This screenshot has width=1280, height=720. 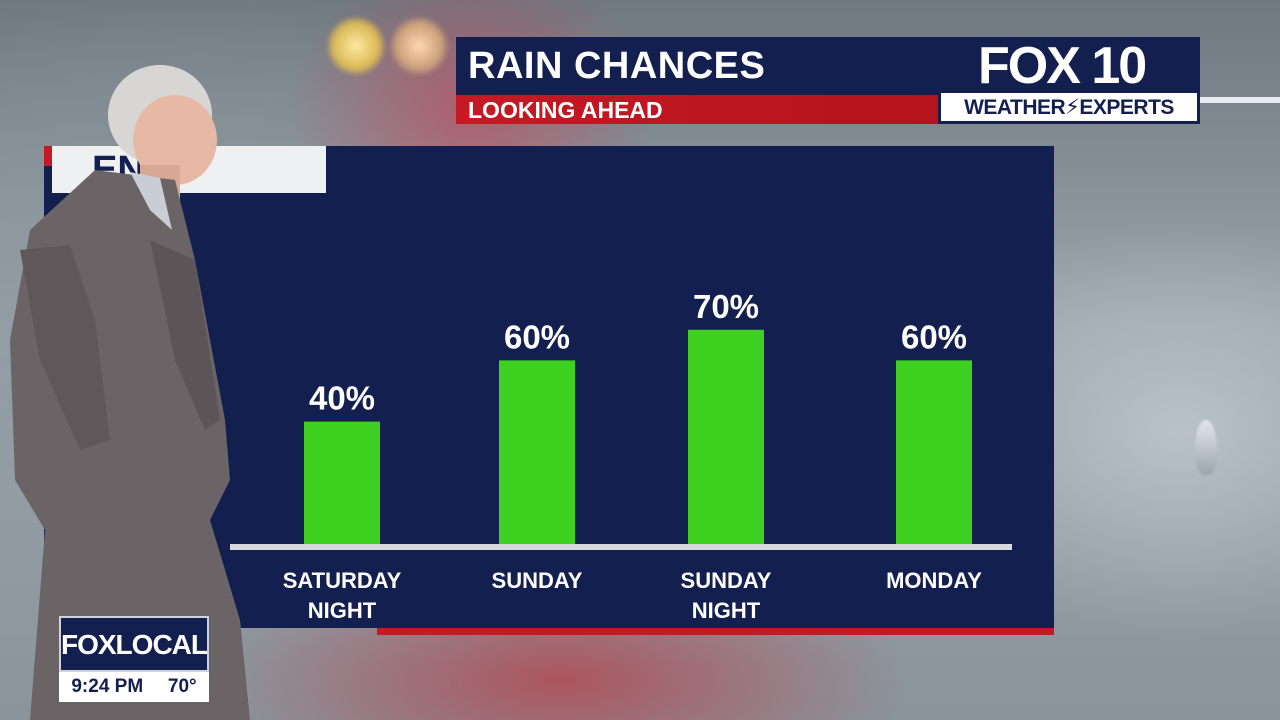 I want to click on clock-time: 9:24 PM, so click(x=107, y=686).